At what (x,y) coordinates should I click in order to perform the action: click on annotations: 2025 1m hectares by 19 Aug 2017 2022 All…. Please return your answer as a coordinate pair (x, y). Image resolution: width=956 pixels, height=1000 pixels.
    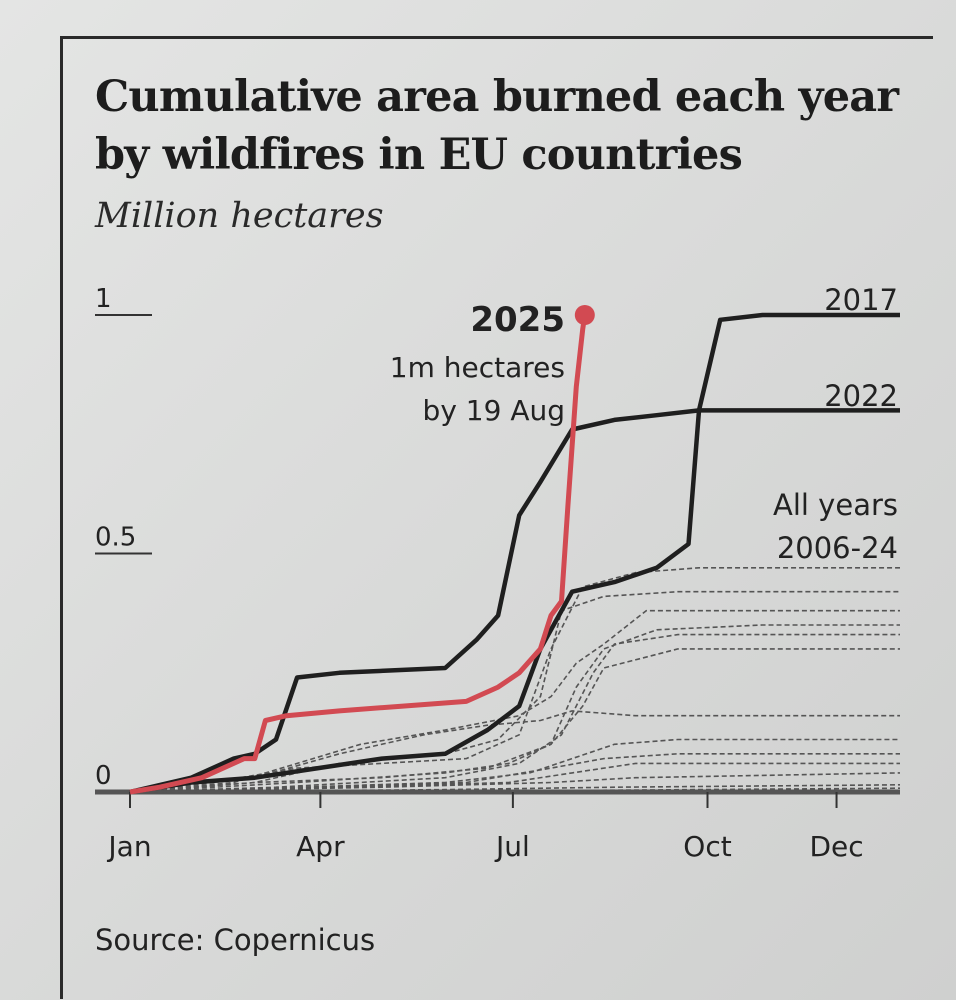
    Looking at the image, I should click on (644, 424).